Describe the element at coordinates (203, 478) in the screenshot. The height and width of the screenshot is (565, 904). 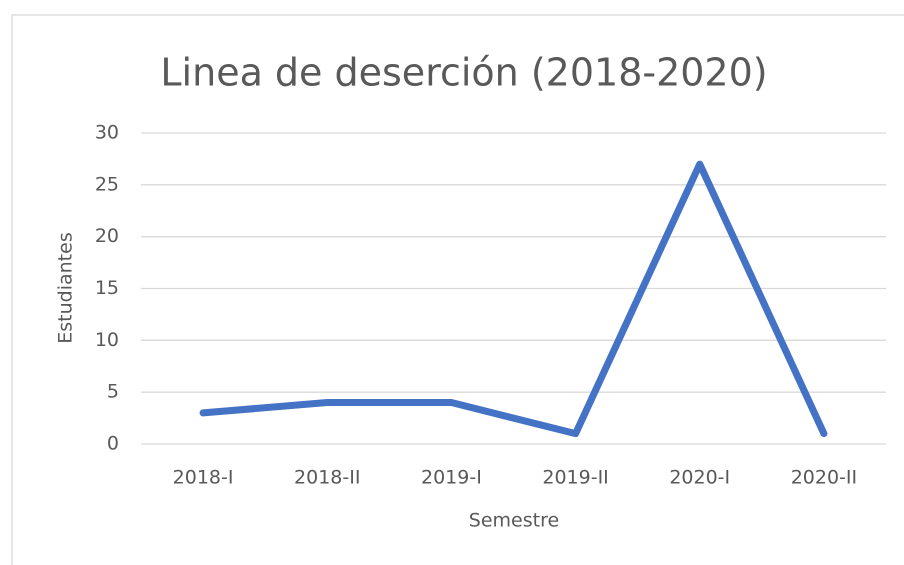
I see `x-tick-label: 2018-I` at that location.